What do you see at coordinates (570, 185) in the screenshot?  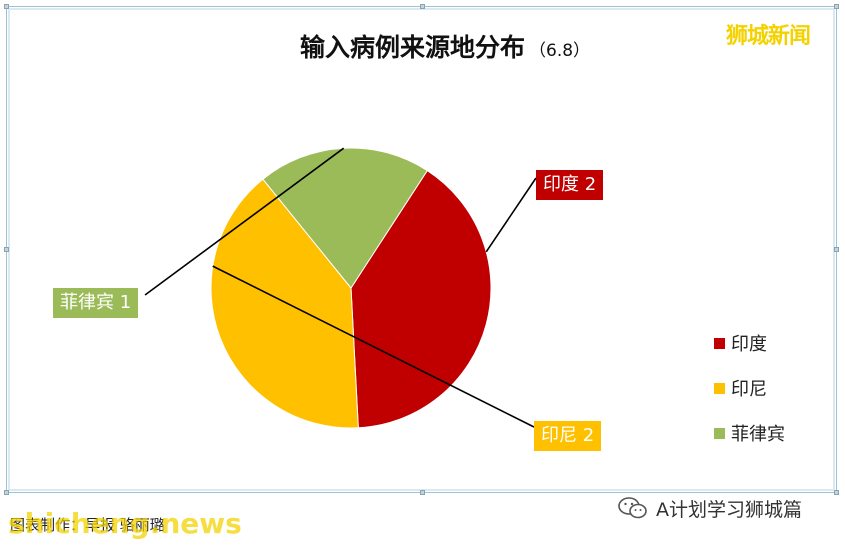 I see `data-label-india: 印度 2` at bounding box center [570, 185].